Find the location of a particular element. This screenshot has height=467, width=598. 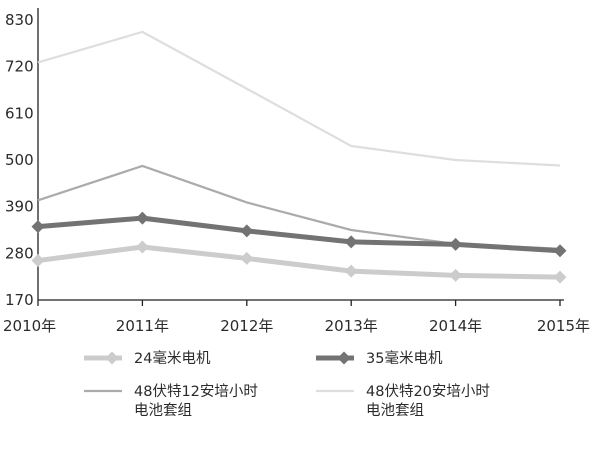

y-tick-label: 280 is located at coordinates (19, 253).